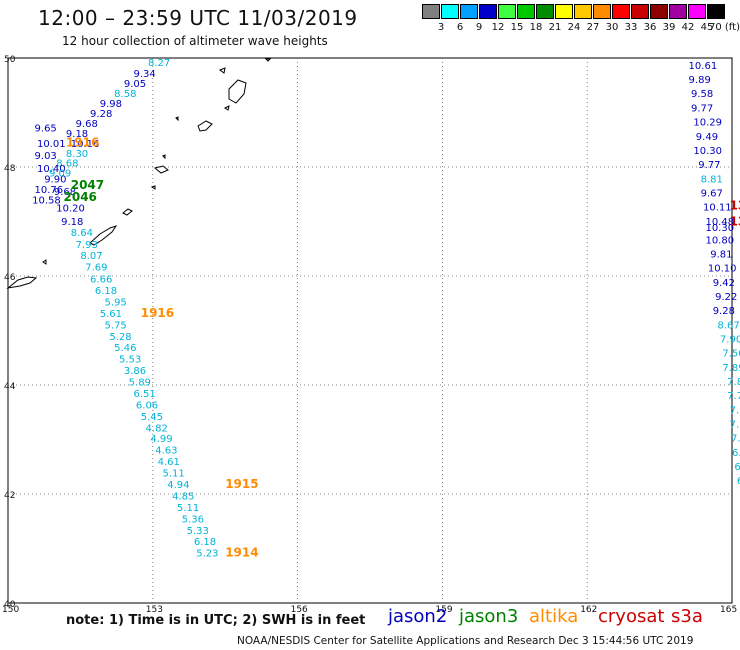 The width and height of the screenshot is (740, 650). Describe the element at coordinates (735, 410) in the screenshot. I see `wave-height-label: 7.57` at that location.